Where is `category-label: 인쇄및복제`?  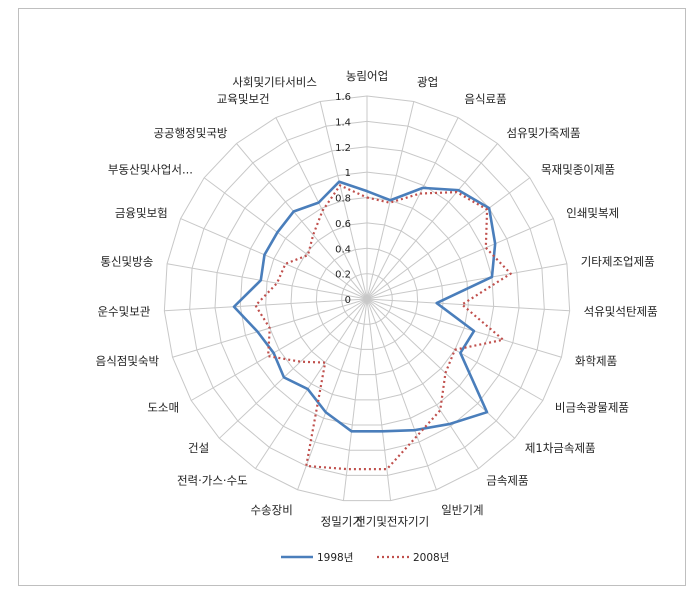 category-label: 인쇄및복제 is located at coordinates (592, 213).